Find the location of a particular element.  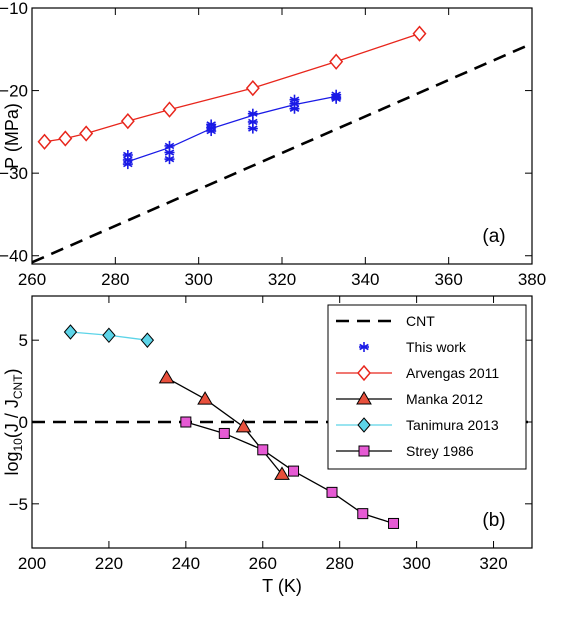

y-axis-label: log10(J / JCNT) is located at coordinates (13, 421).